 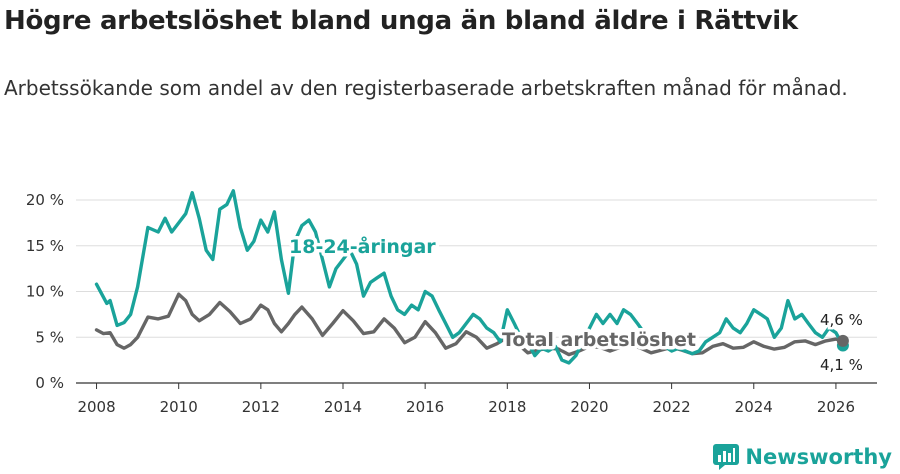 I want to click on bar-chart-logo-icon, so click(x=726, y=457).